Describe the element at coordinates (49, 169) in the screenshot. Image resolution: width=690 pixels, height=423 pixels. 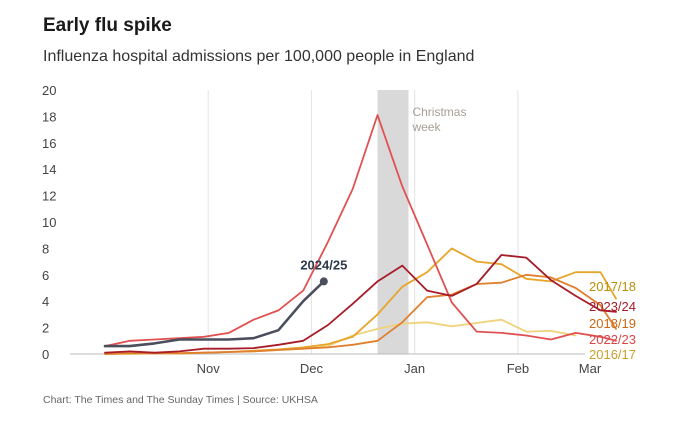
I see `y-tick-label-14: 14` at that location.